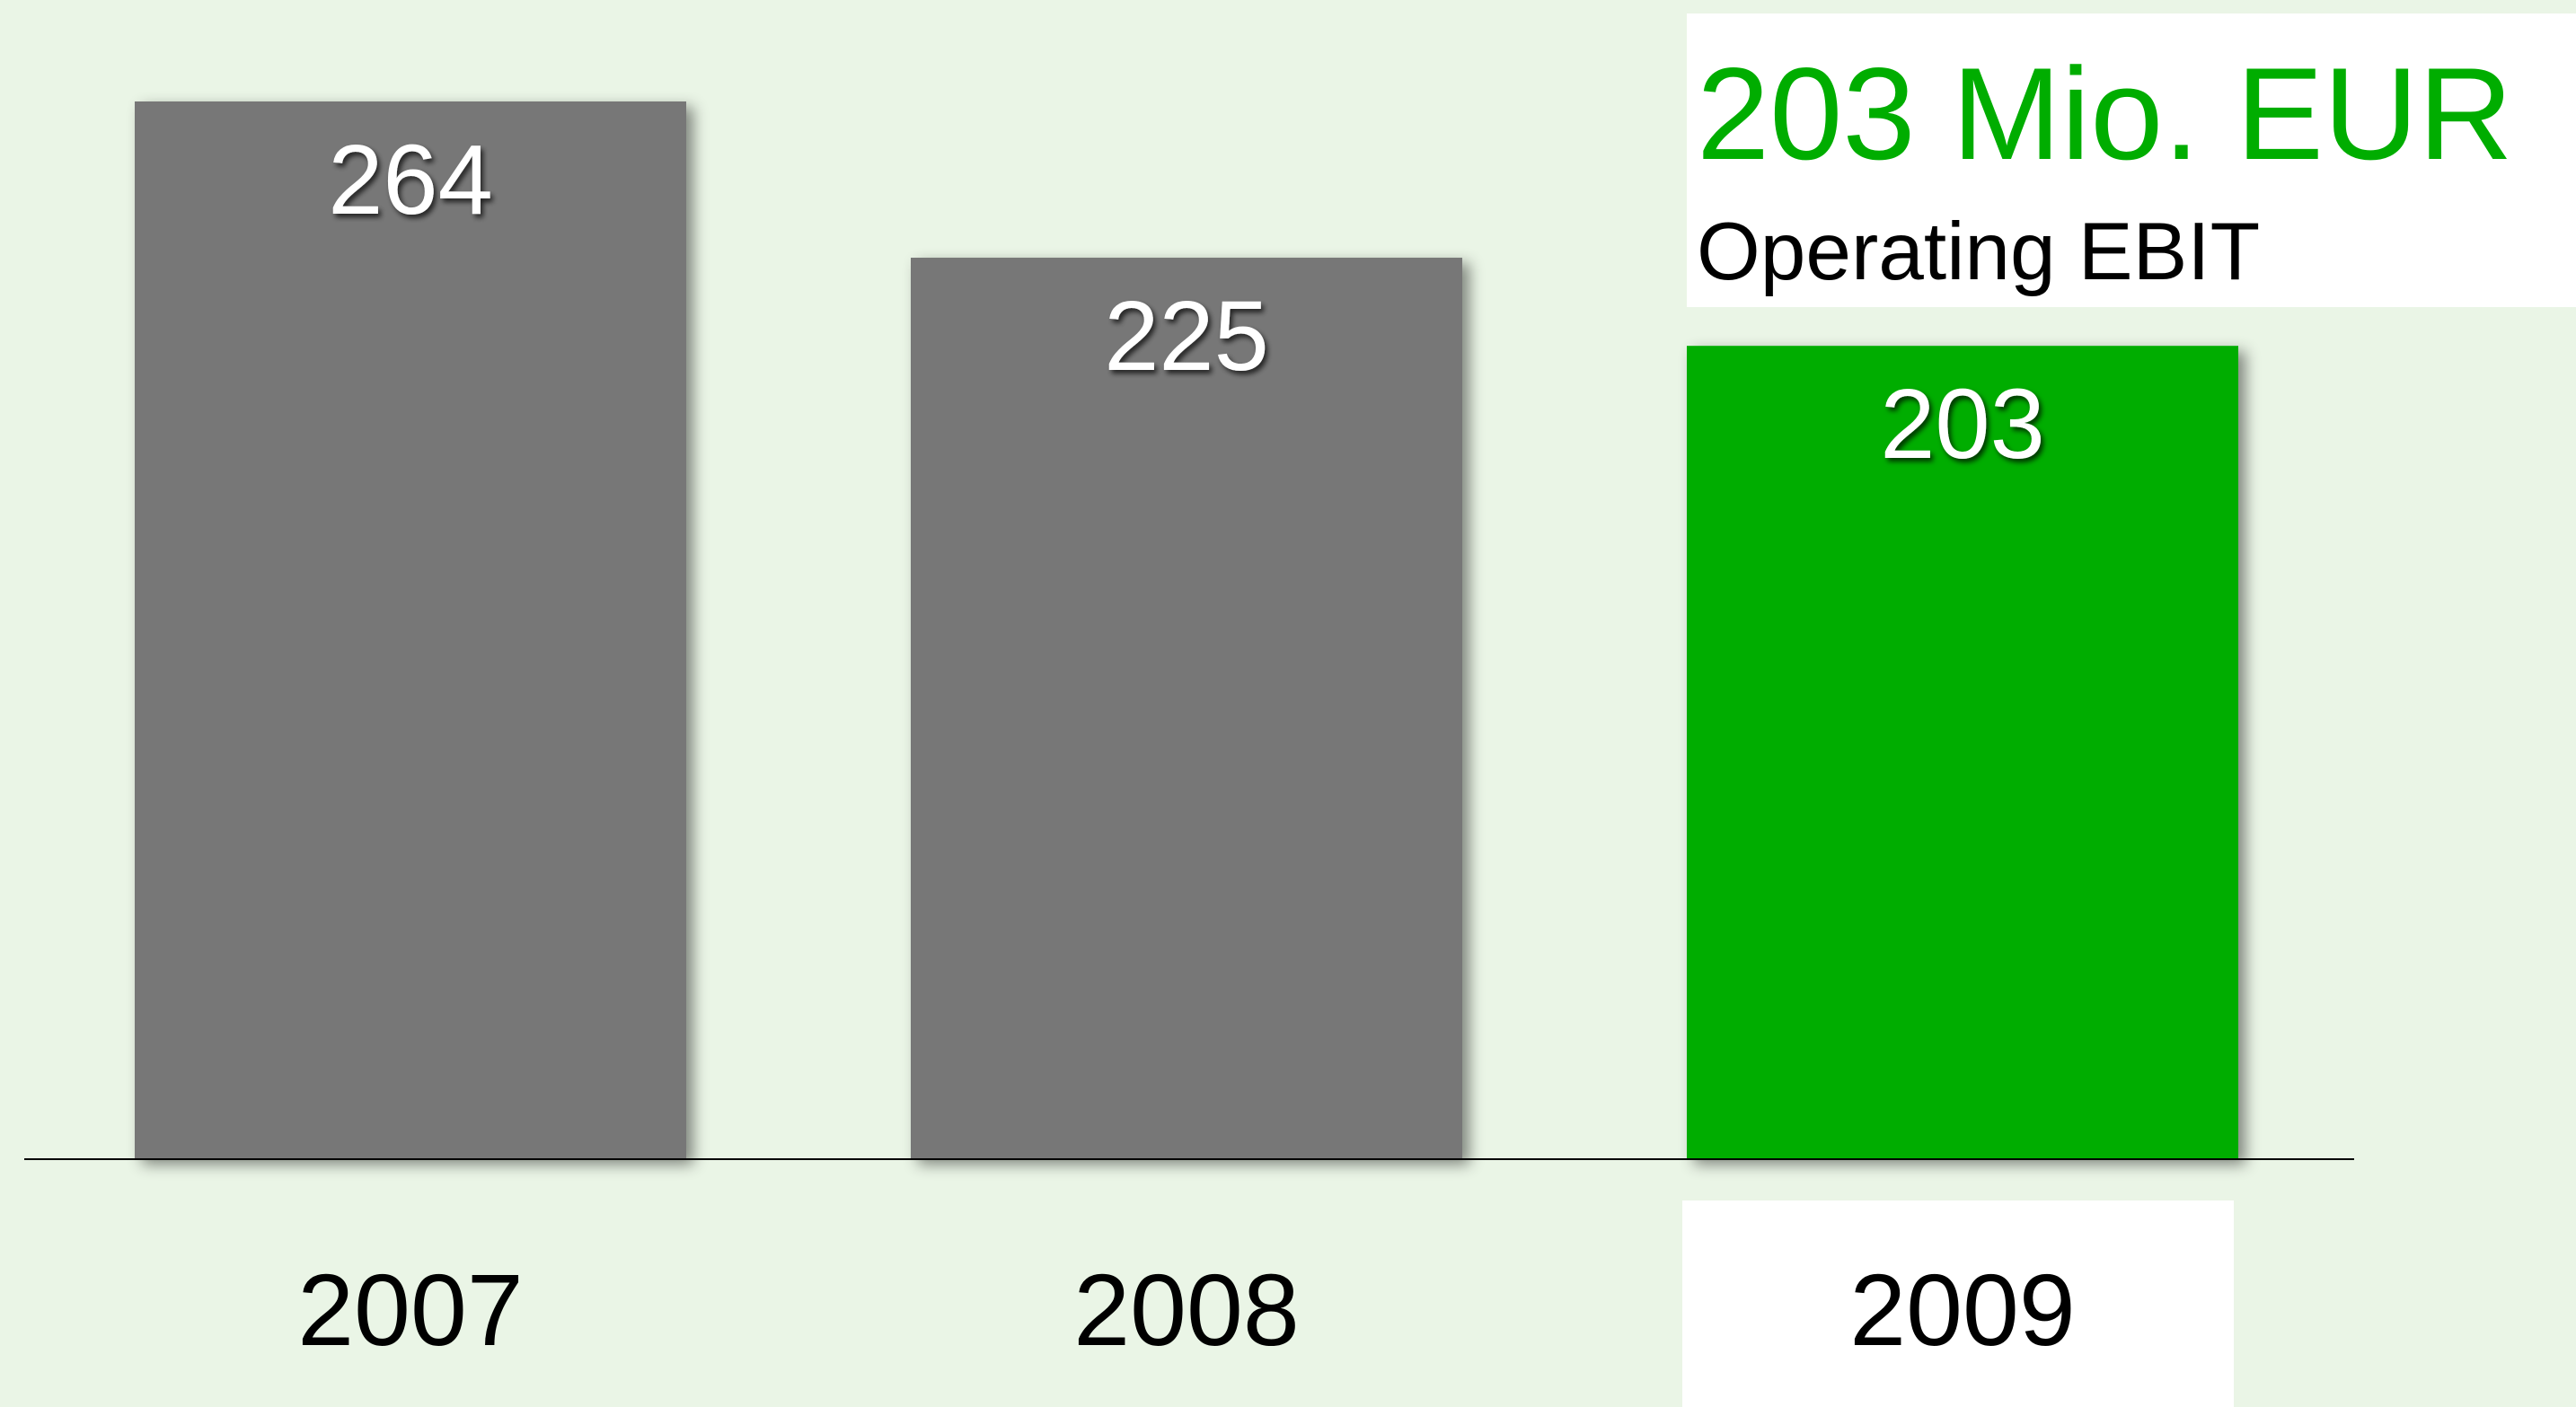 The width and height of the screenshot is (2576, 1407). I want to click on highlight-box, so click(1958, 1303).